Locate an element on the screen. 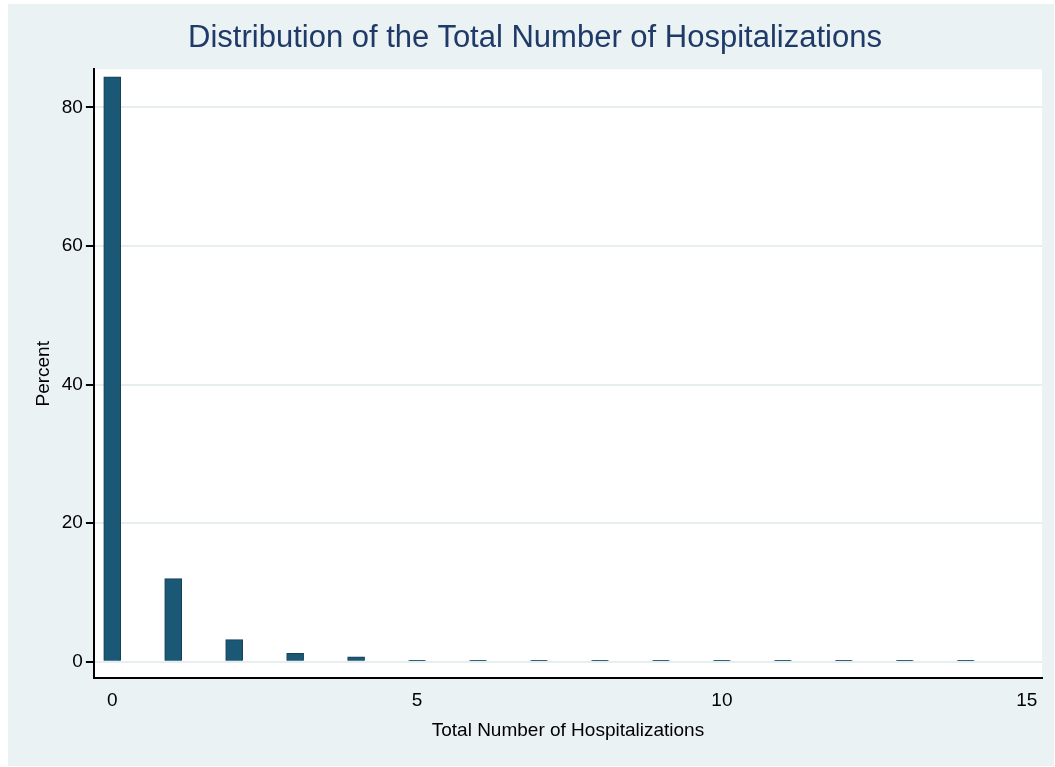 The width and height of the screenshot is (1055, 767). x-tick-label: 0 is located at coordinates (112, 700).